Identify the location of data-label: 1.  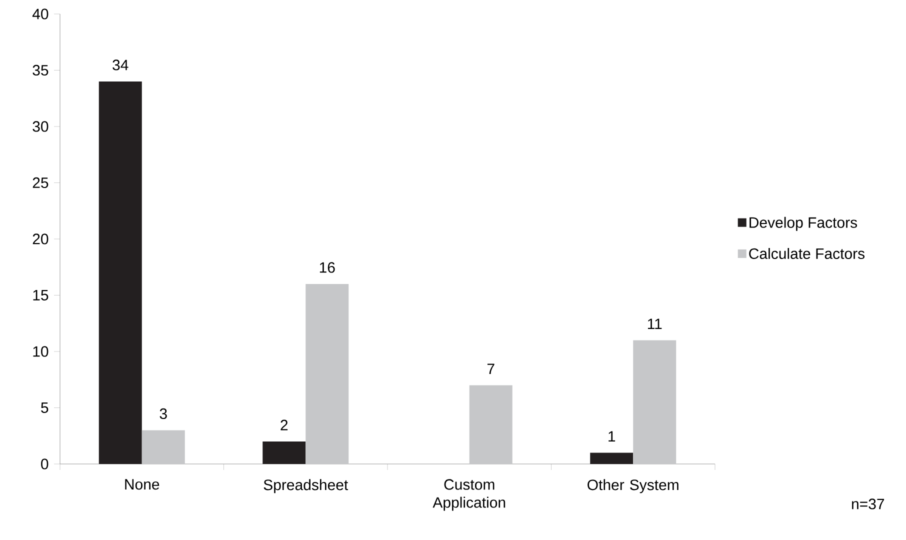
(612, 436).